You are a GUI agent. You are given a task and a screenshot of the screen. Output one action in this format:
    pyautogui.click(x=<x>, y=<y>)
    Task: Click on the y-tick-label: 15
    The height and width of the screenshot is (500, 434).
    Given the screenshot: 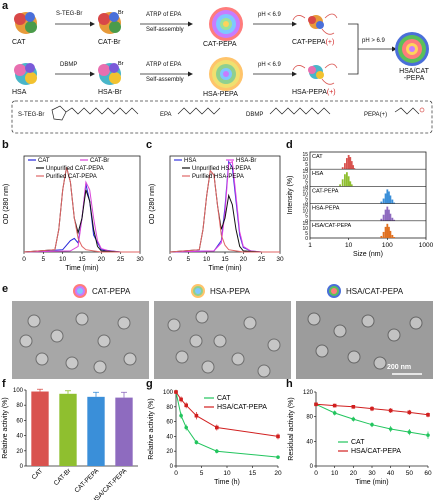 What is the action you would take?
    pyautogui.click(x=305, y=224)
    